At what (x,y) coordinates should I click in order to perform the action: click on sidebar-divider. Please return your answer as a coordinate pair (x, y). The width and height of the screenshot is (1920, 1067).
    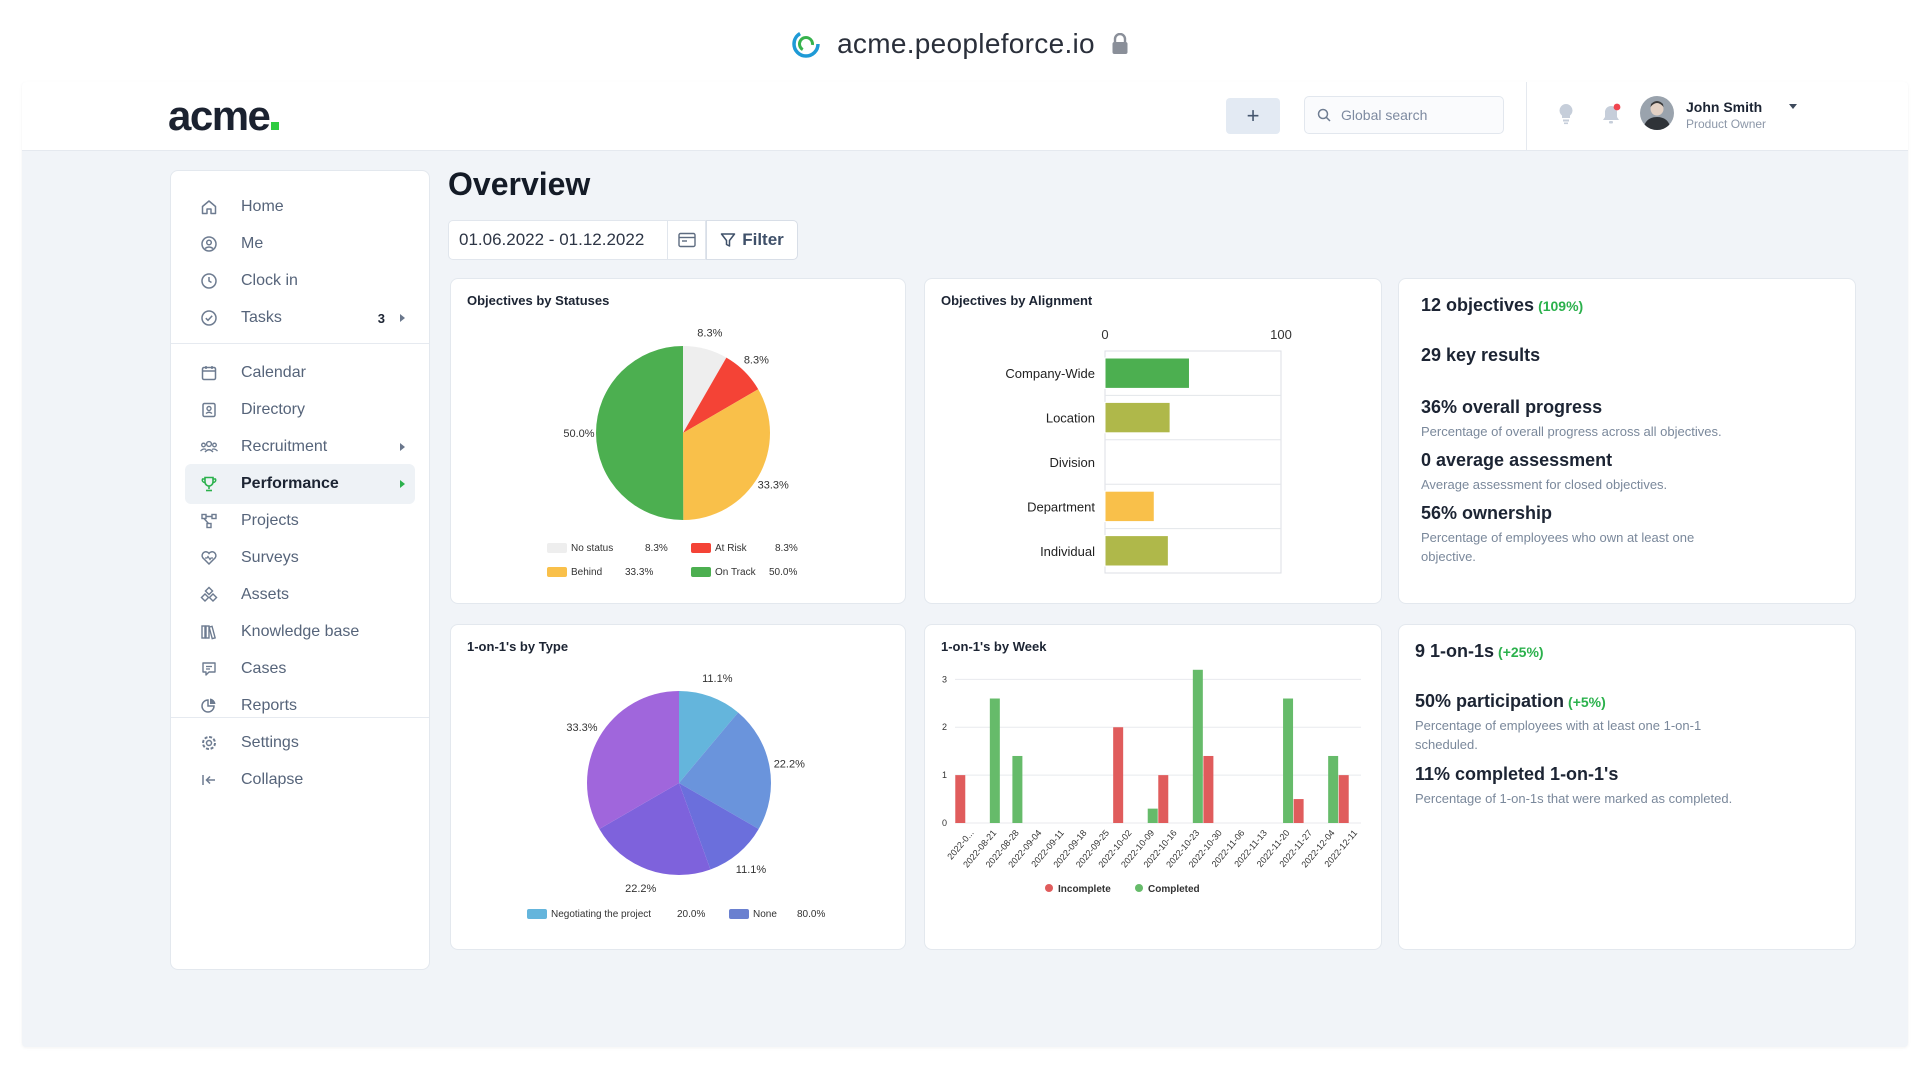
    Looking at the image, I should click on (300, 343).